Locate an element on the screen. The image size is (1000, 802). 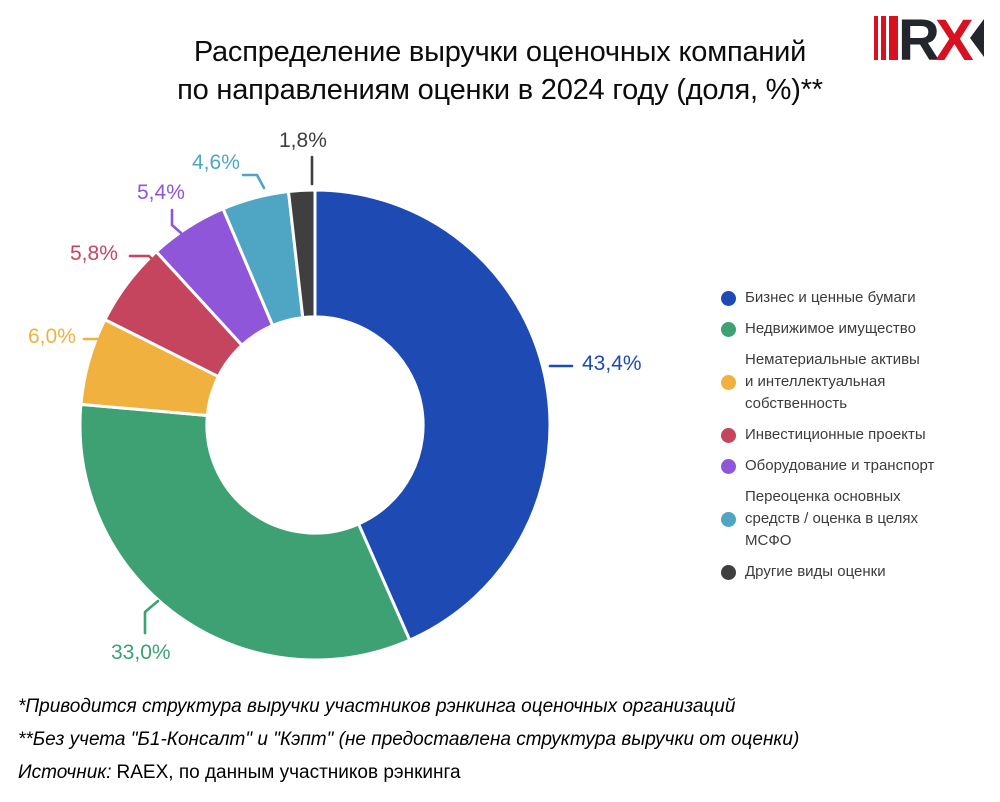
legend-label: Инвестиционные проекты is located at coordinates (835, 434).